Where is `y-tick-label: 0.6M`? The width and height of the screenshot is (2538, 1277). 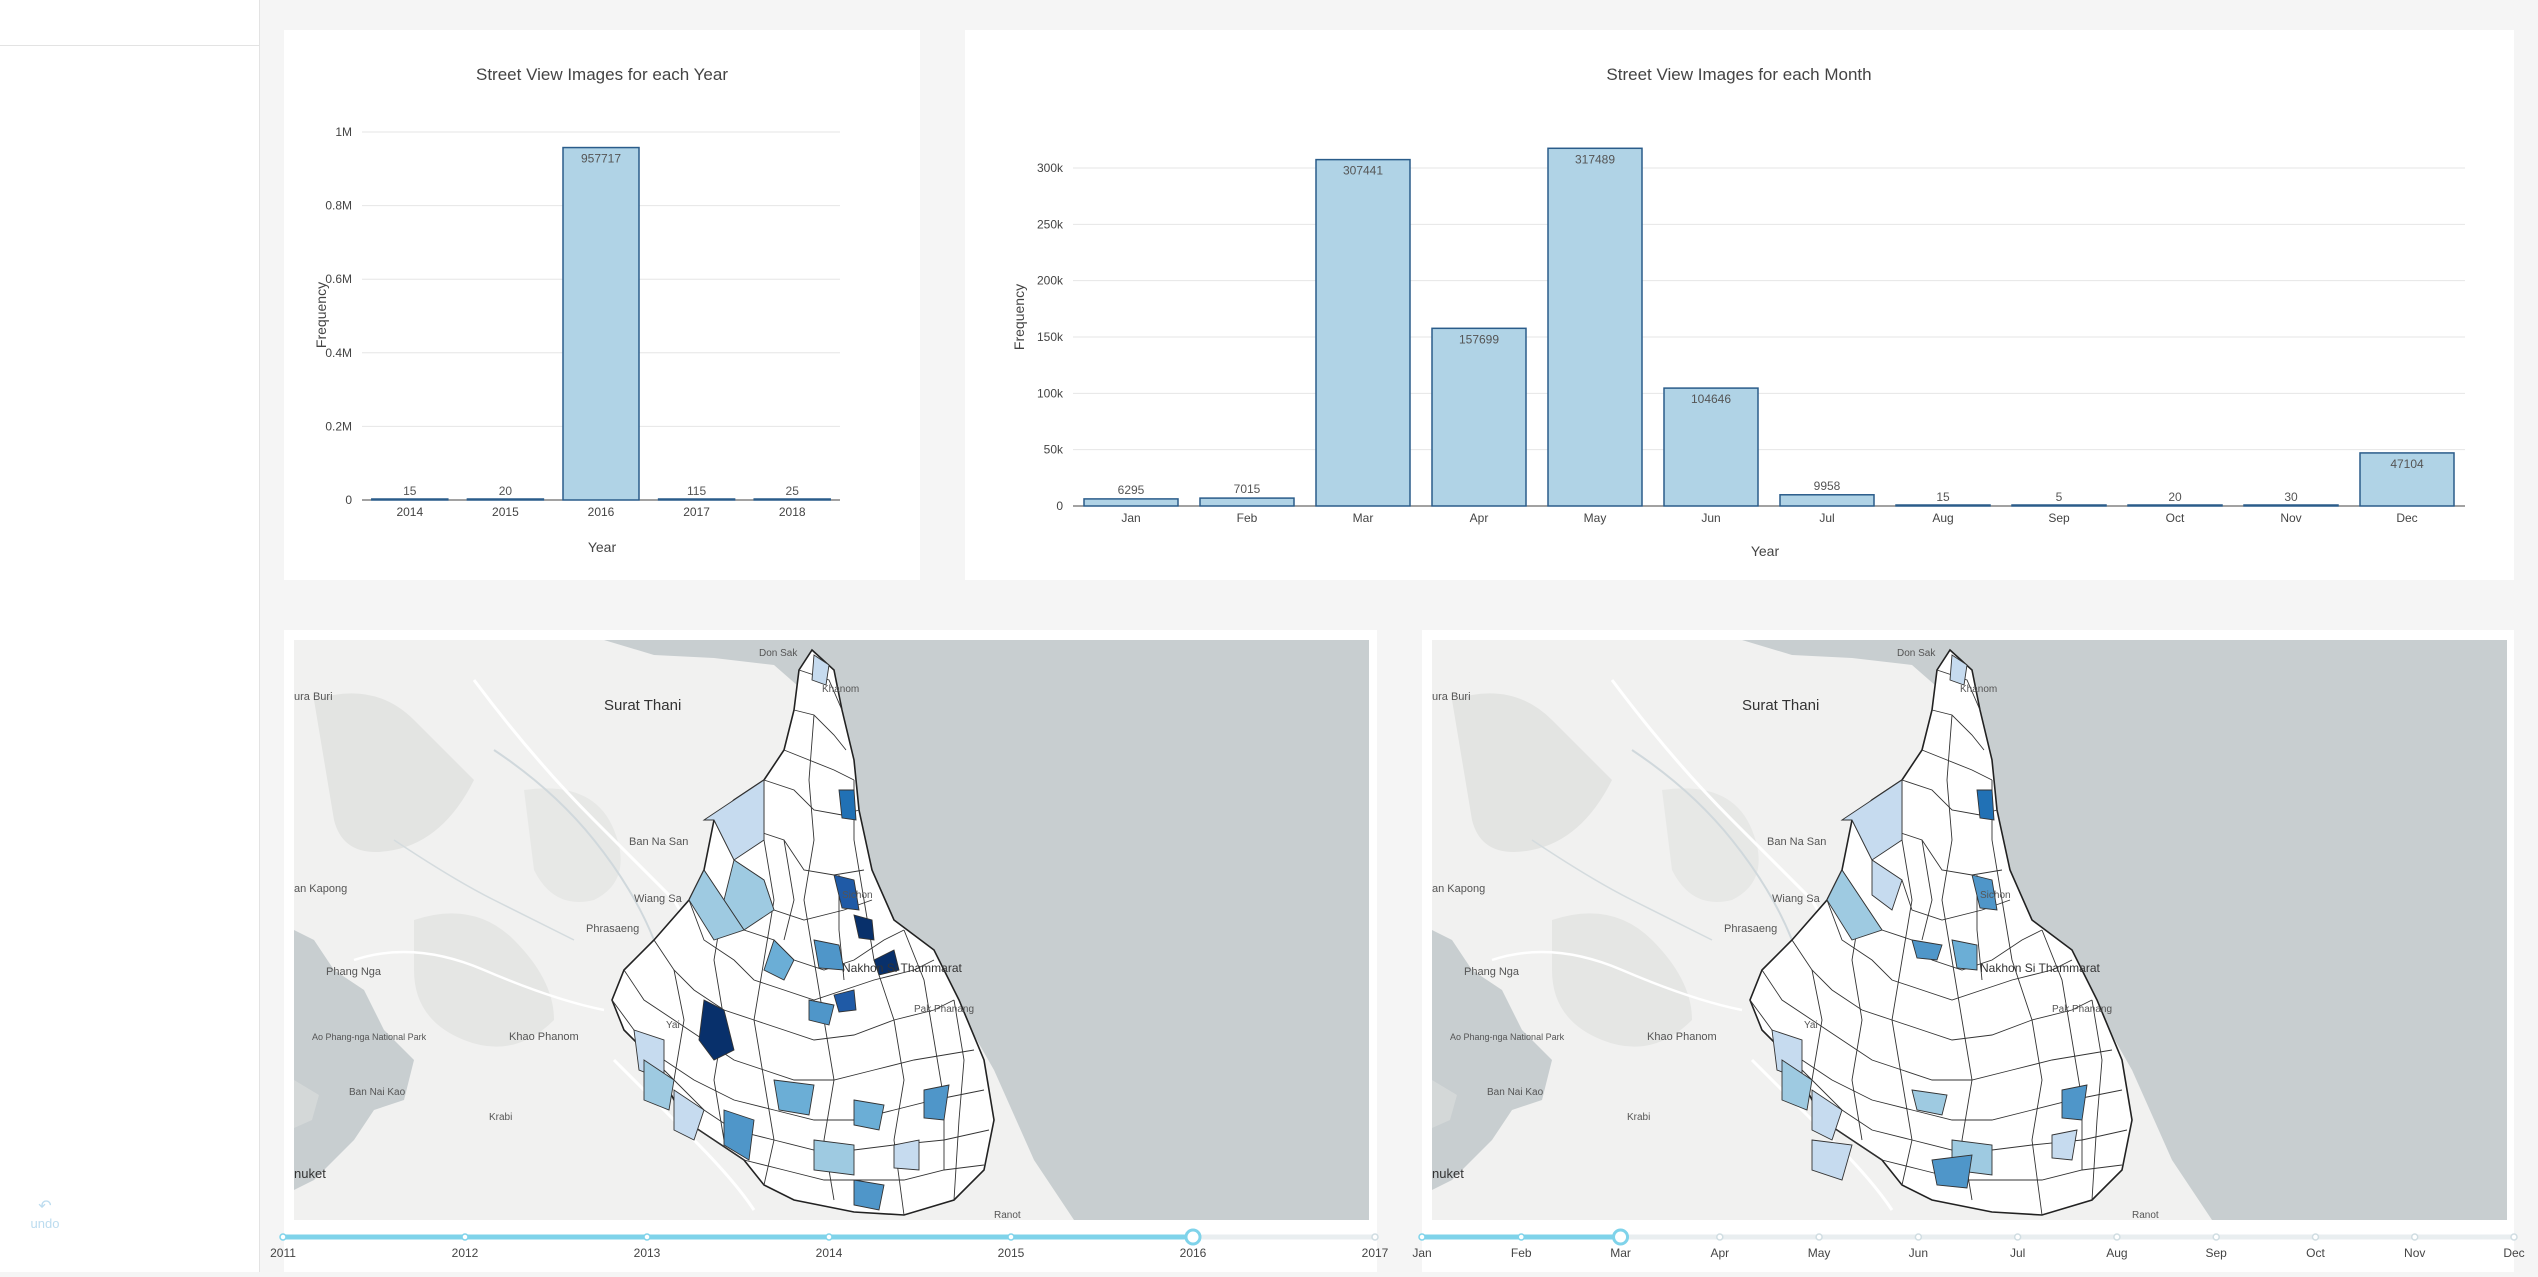
y-tick-label: 0.6M is located at coordinates (338, 279).